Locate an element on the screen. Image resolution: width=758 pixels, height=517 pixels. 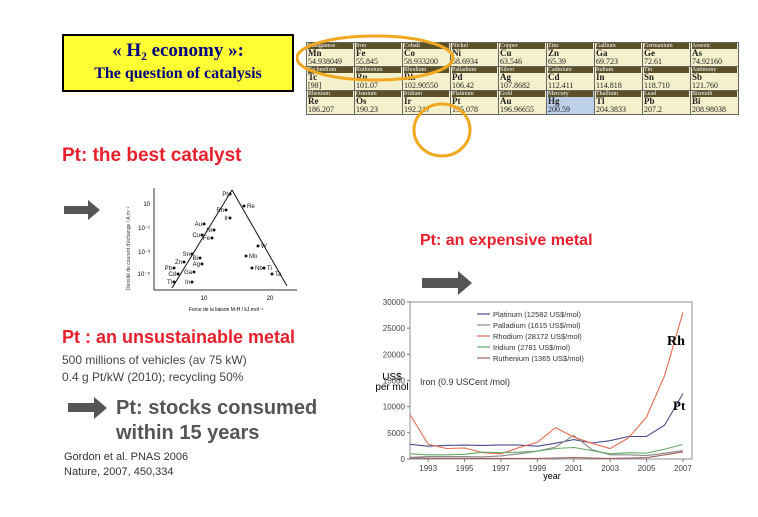
arrow-best-head is located at coordinates (94, 210).